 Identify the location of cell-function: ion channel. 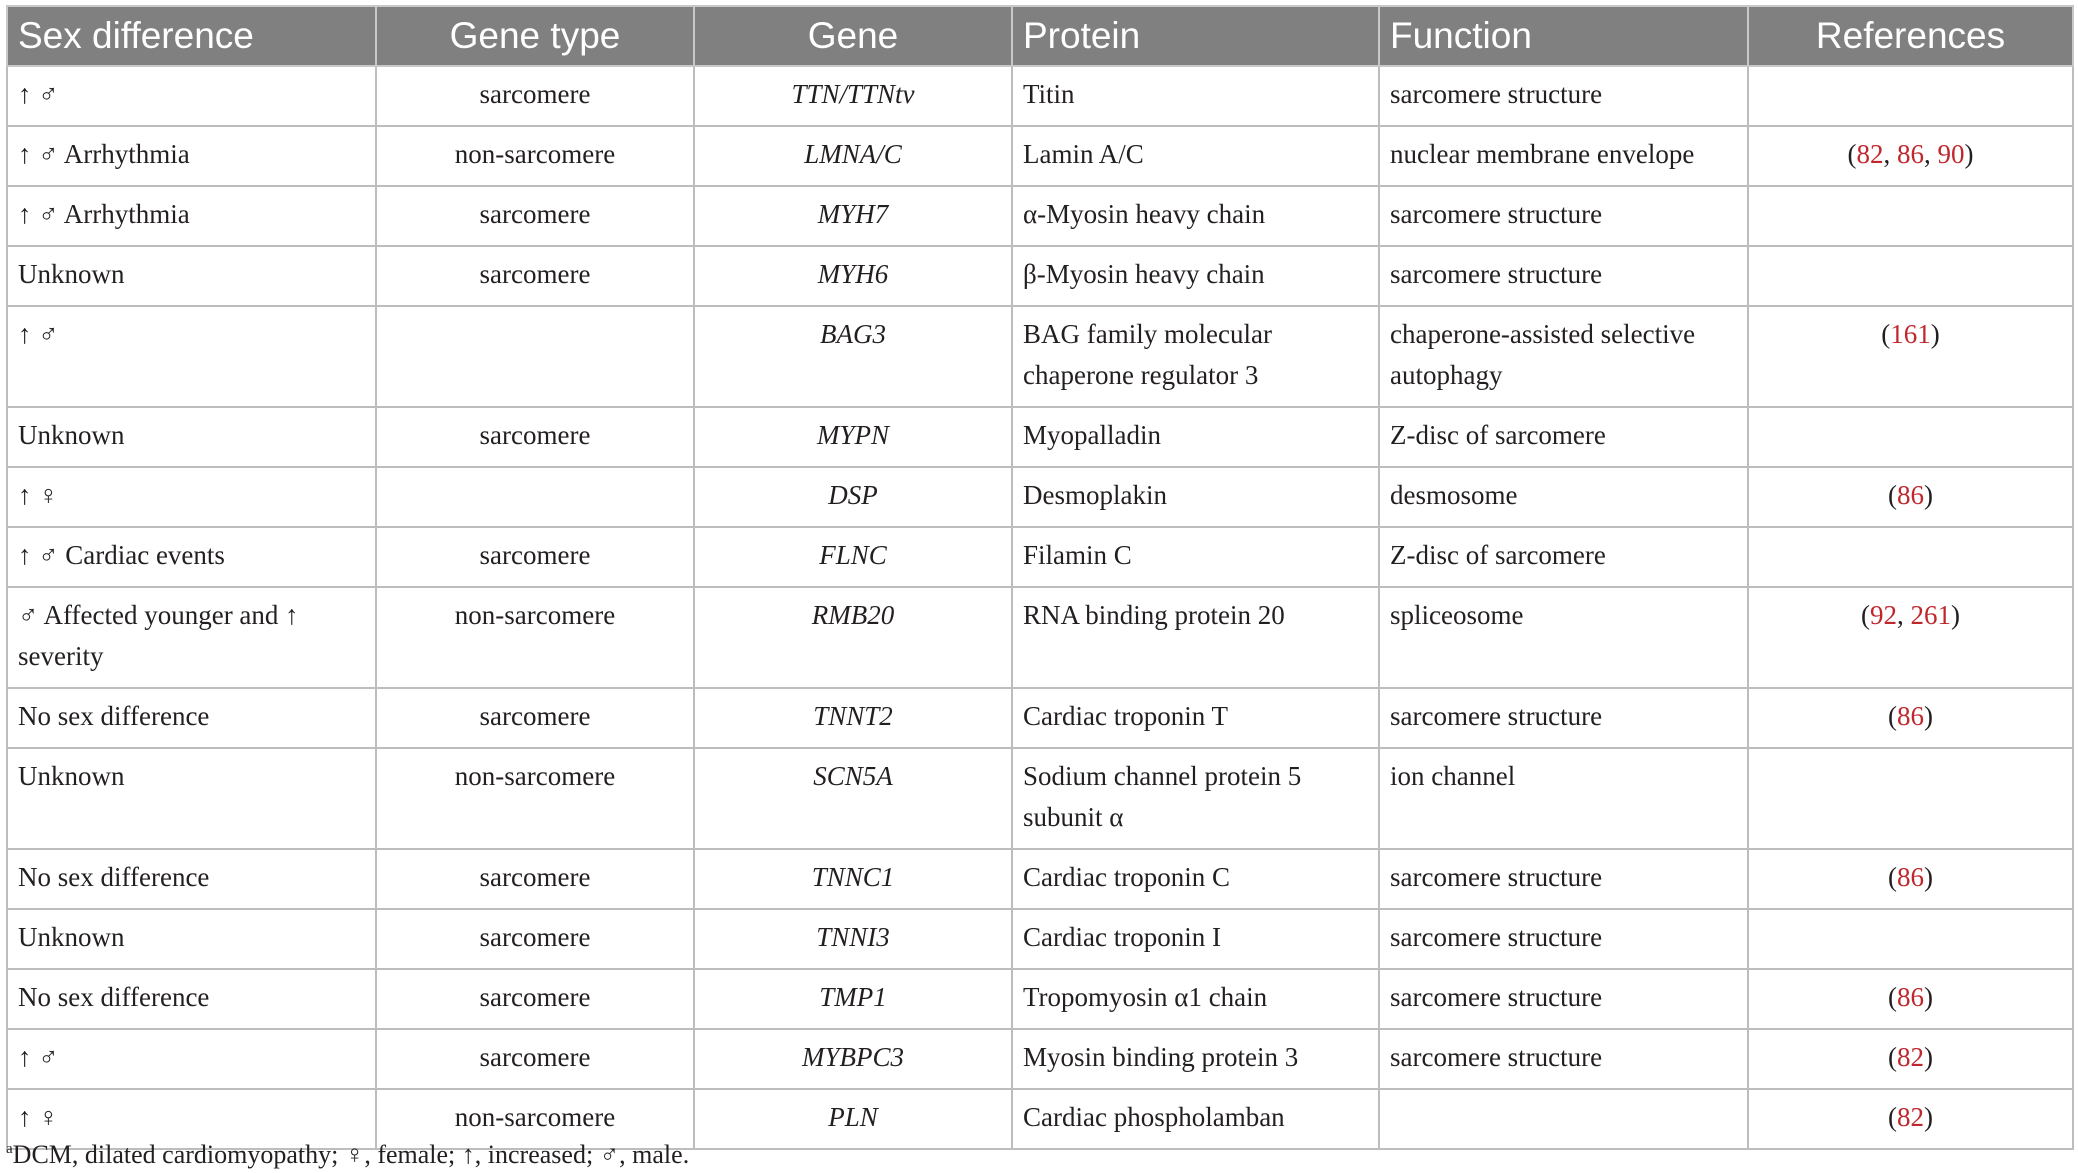
(1563, 798).